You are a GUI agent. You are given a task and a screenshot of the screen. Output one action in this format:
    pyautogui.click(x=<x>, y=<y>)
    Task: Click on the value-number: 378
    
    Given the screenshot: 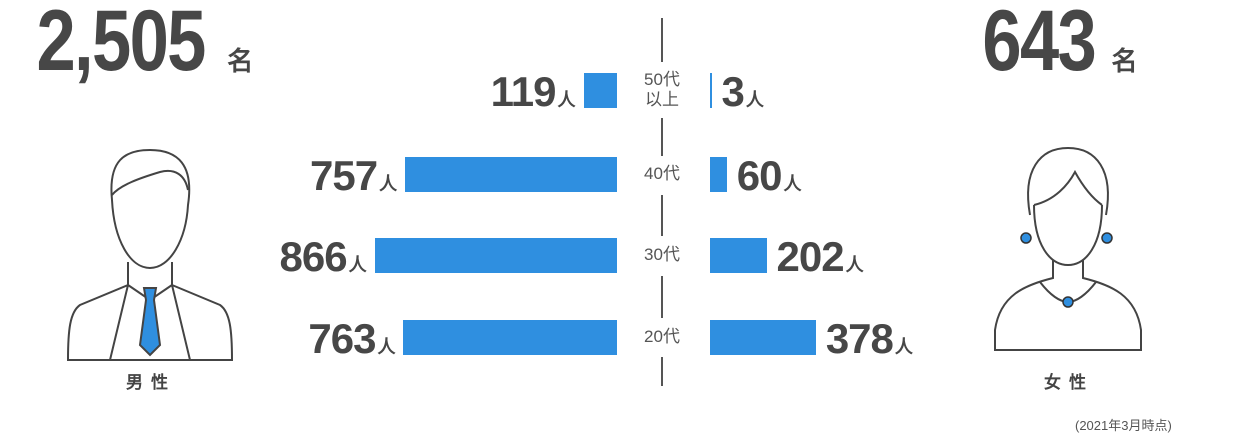 What is the action you would take?
    pyautogui.click(x=859, y=338)
    